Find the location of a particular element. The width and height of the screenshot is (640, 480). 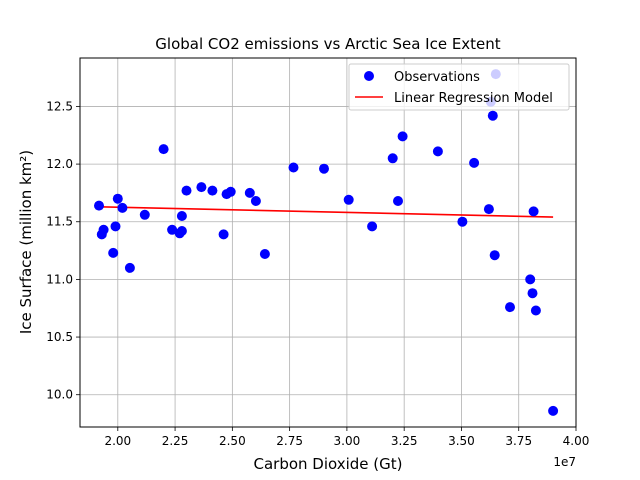

legend-observations-marker is located at coordinates (369, 76).